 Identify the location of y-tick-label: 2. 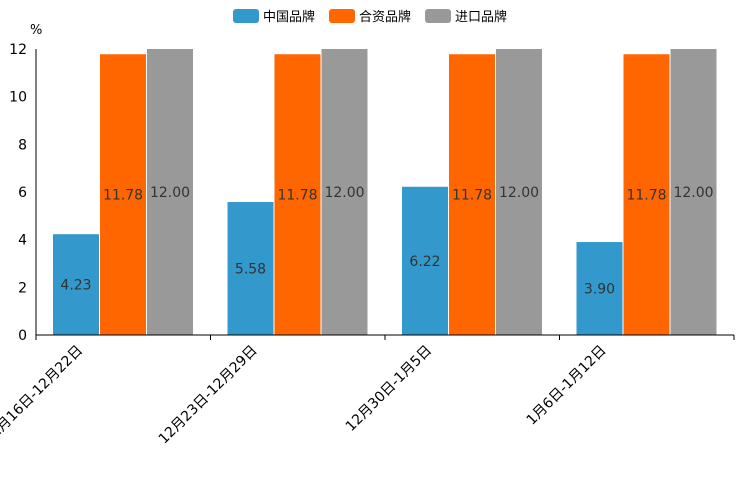
(22, 288).